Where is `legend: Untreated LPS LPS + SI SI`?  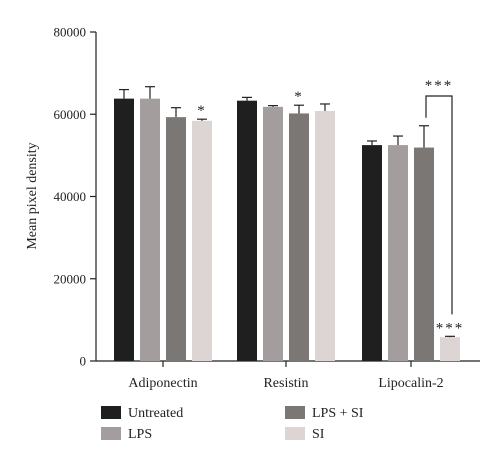 legend: Untreated LPS LPS + SI SI is located at coordinates (232, 424).